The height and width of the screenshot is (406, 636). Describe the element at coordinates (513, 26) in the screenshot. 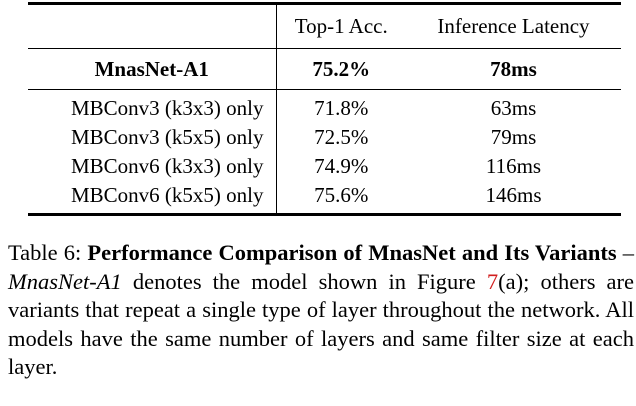

I see `header-inference-latency: Inference Latency` at that location.